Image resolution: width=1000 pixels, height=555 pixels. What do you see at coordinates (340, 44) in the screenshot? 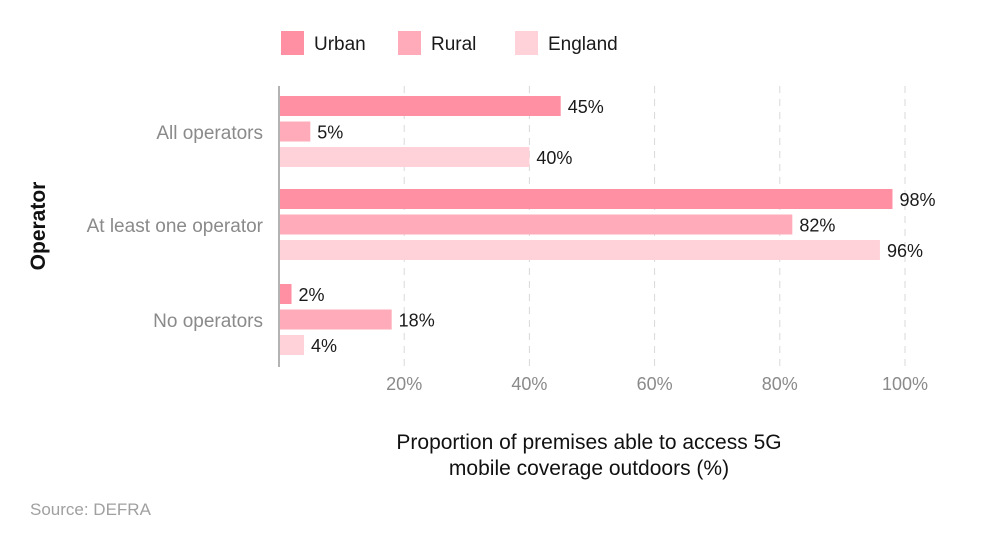
I see `legend-label-urban: Urban` at bounding box center [340, 44].